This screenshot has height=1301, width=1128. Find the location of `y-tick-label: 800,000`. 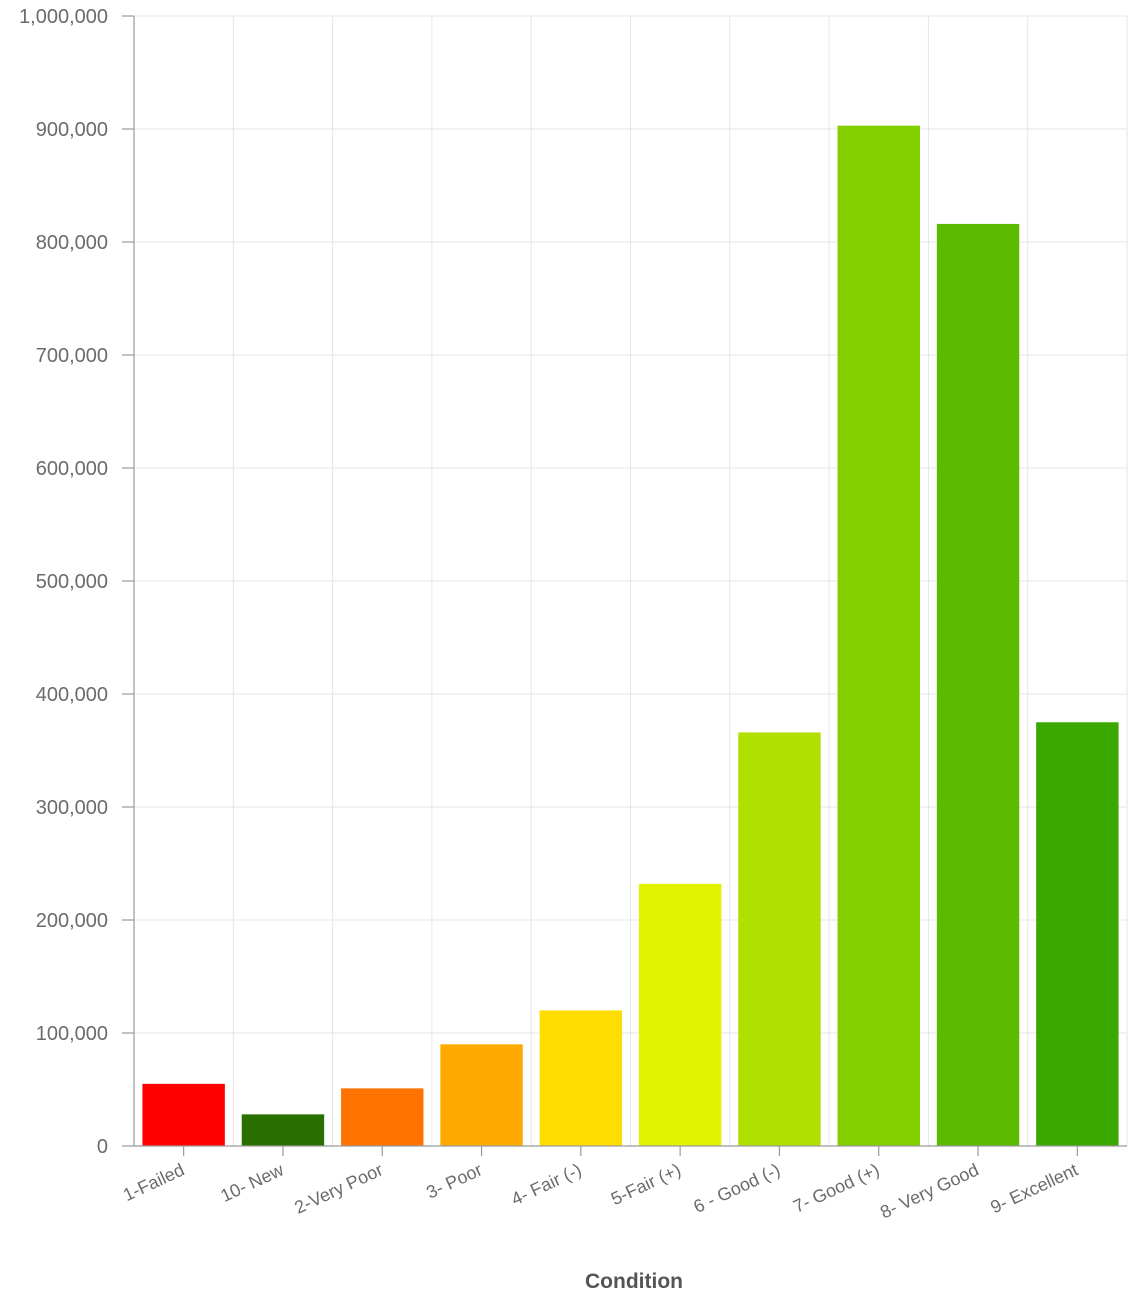

y-tick-label: 800,000 is located at coordinates (72, 243).